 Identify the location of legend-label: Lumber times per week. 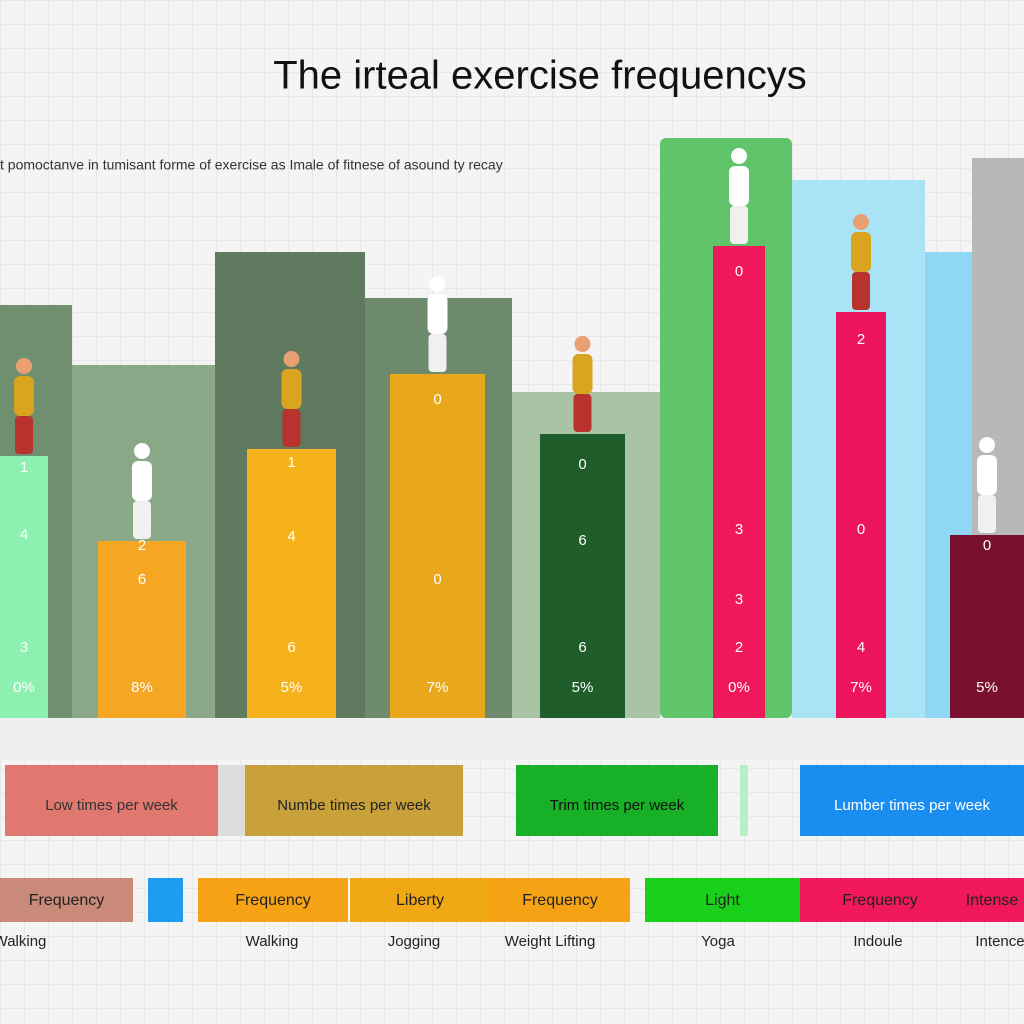
(912, 805).